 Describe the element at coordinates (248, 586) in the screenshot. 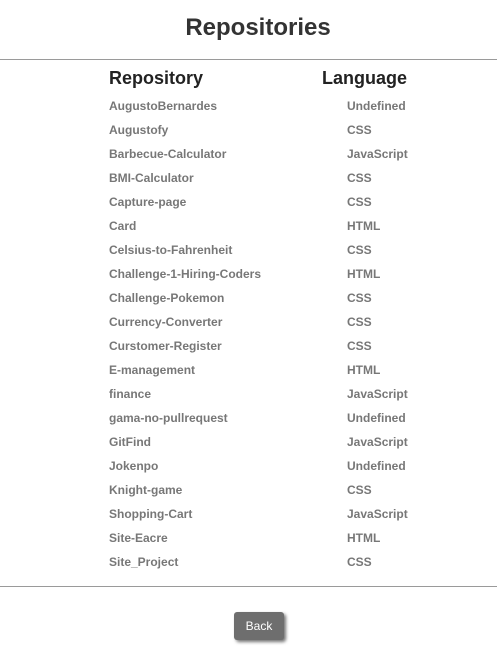

I see `bottom-divider` at that location.